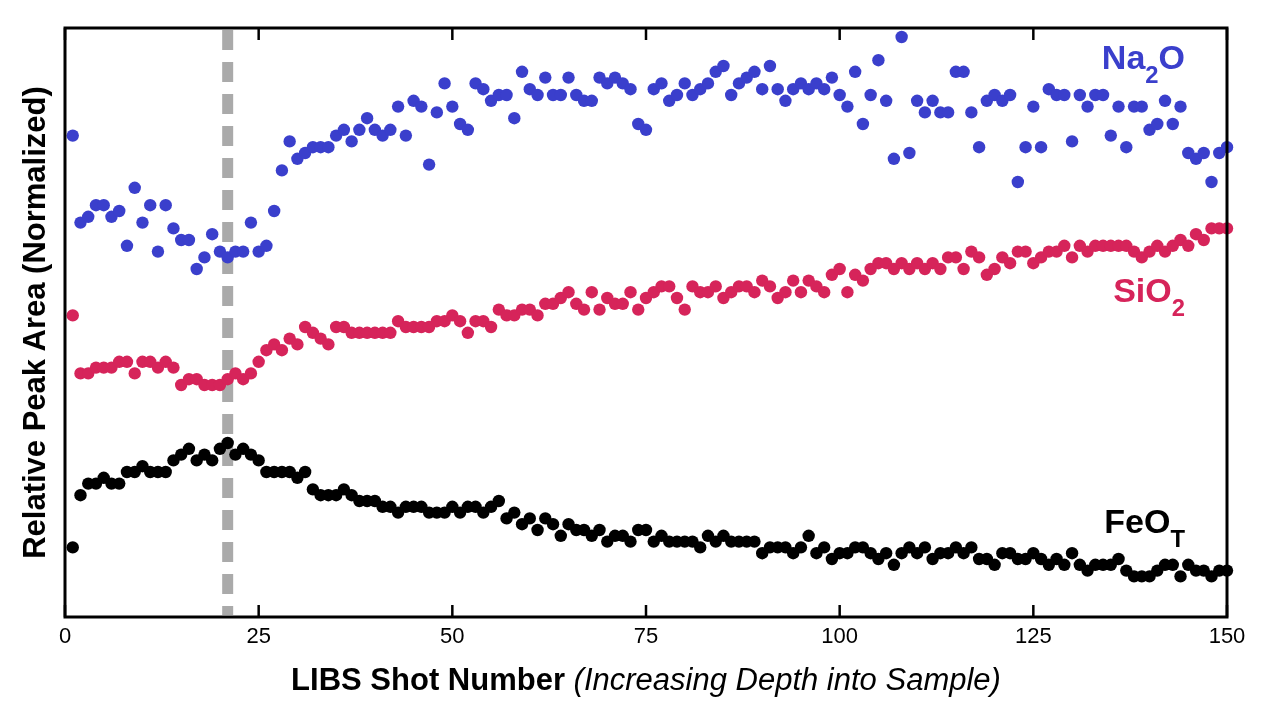 This screenshot has width=1265, height=701. What do you see at coordinates (65, 635) in the screenshot?
I see `x-tick-label: 0` at bounding box center [65, 635].